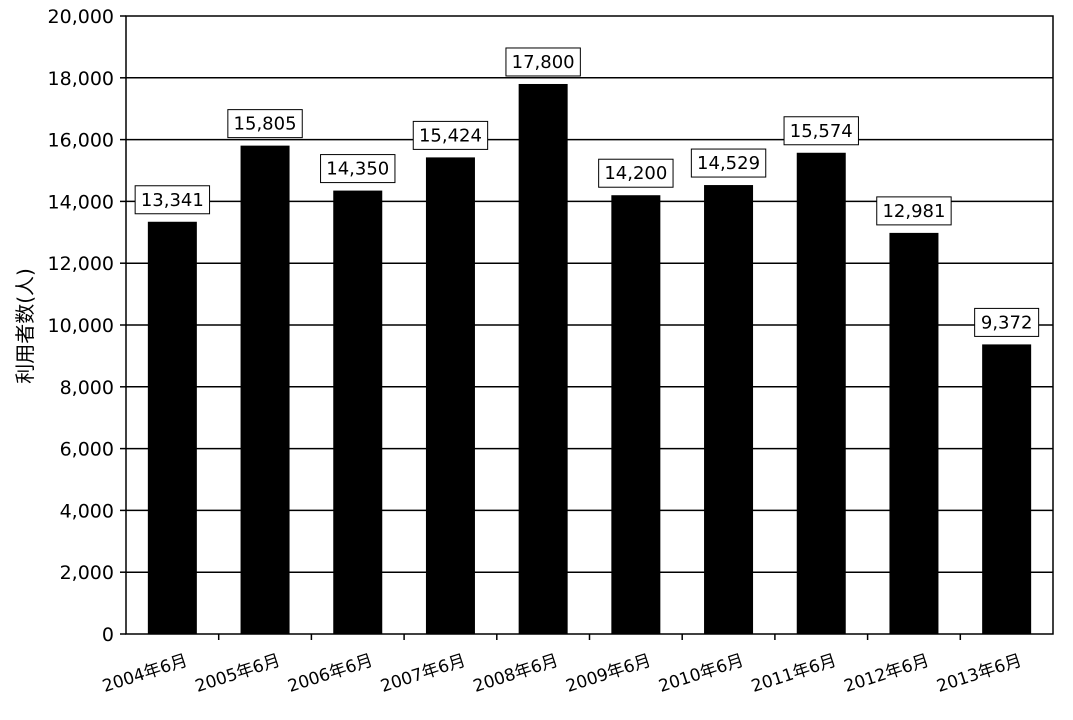 The width and height of the screenshot is (1073, 720). What do you see at coordinates (81, 202) in the screenshot?
I see `y-tick-label: 14,000` at bounding box center [81, 202].